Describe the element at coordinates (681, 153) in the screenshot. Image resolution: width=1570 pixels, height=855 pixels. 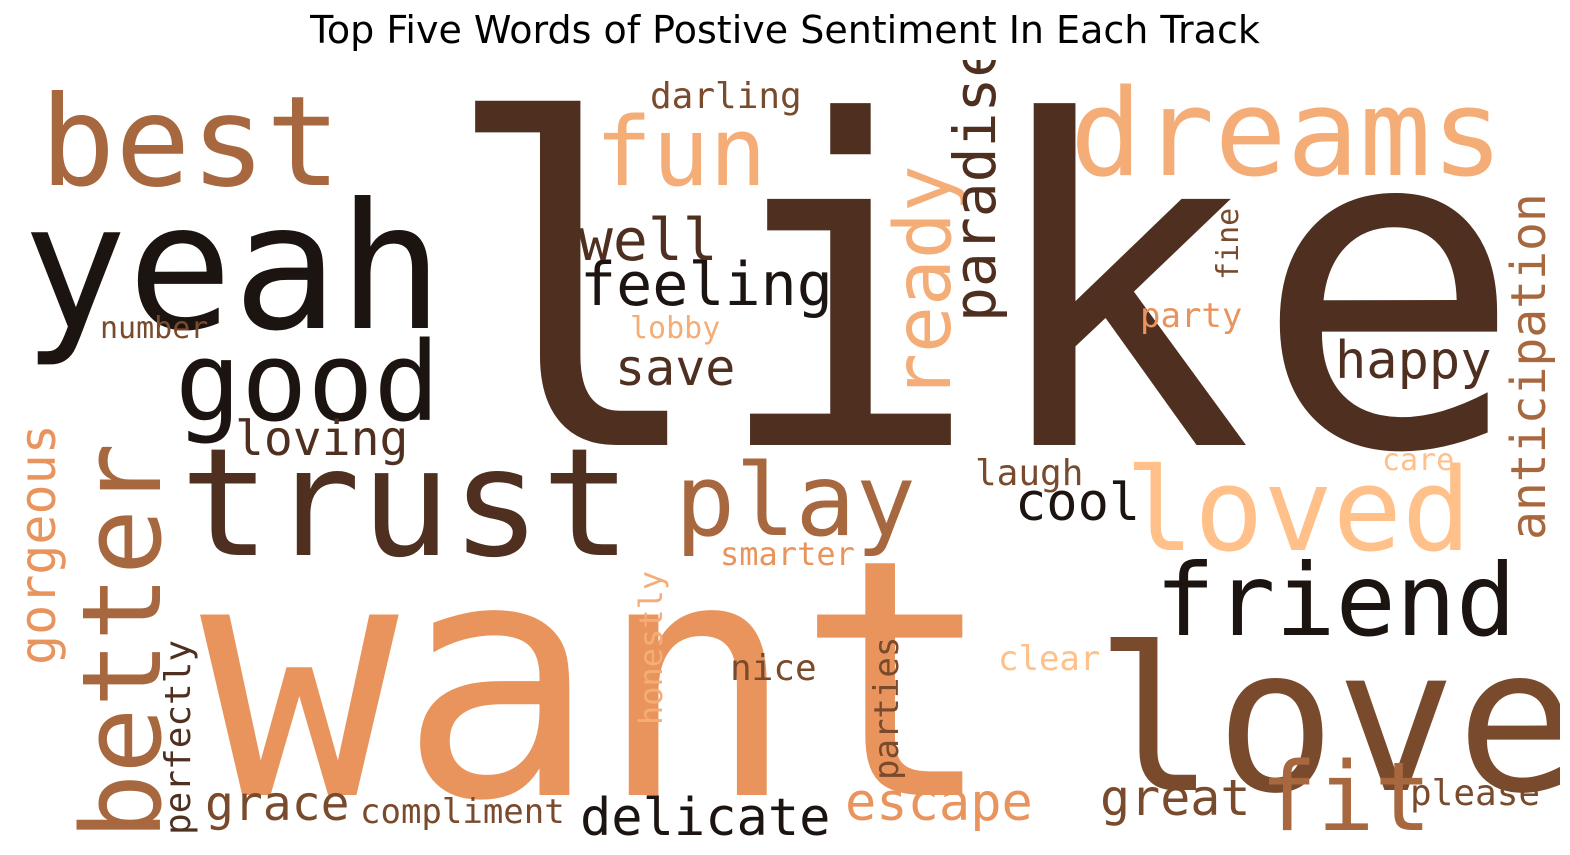
I see `word-fun: fun` at that location.